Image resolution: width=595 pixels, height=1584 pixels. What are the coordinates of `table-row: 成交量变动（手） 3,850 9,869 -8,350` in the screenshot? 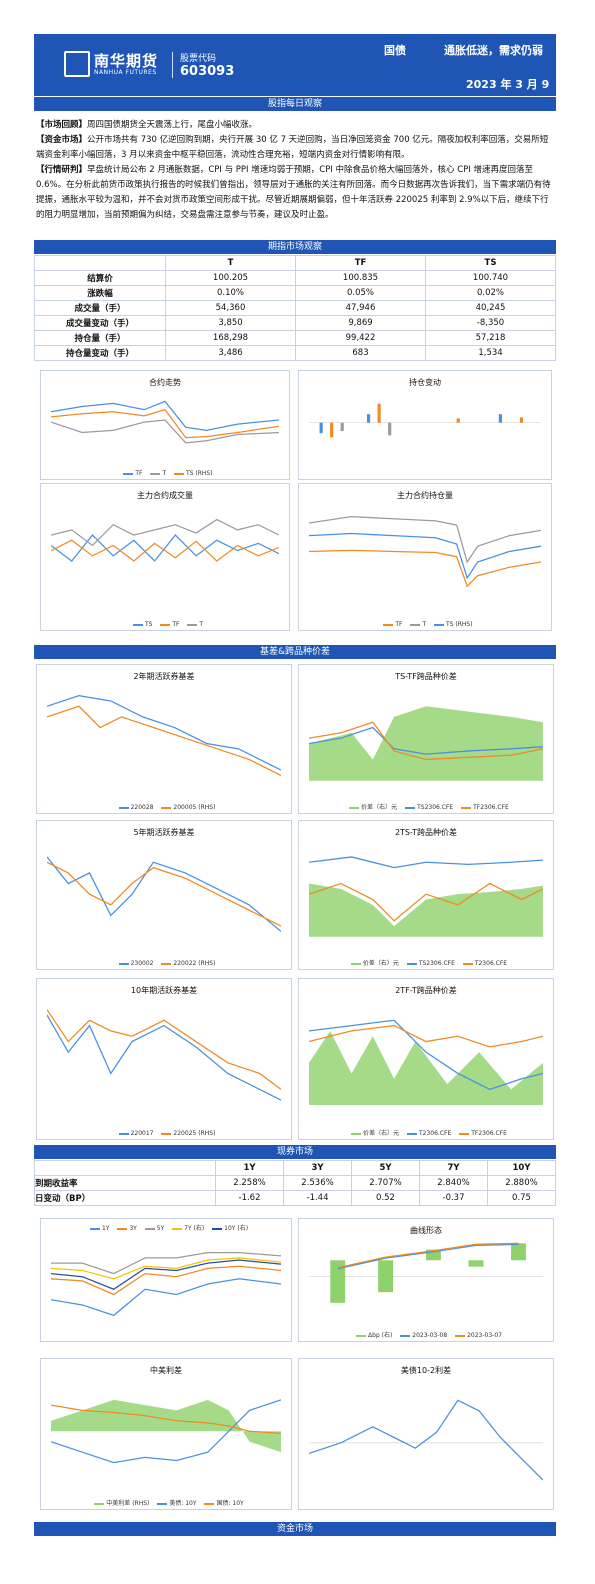 It's located at (295, 323).